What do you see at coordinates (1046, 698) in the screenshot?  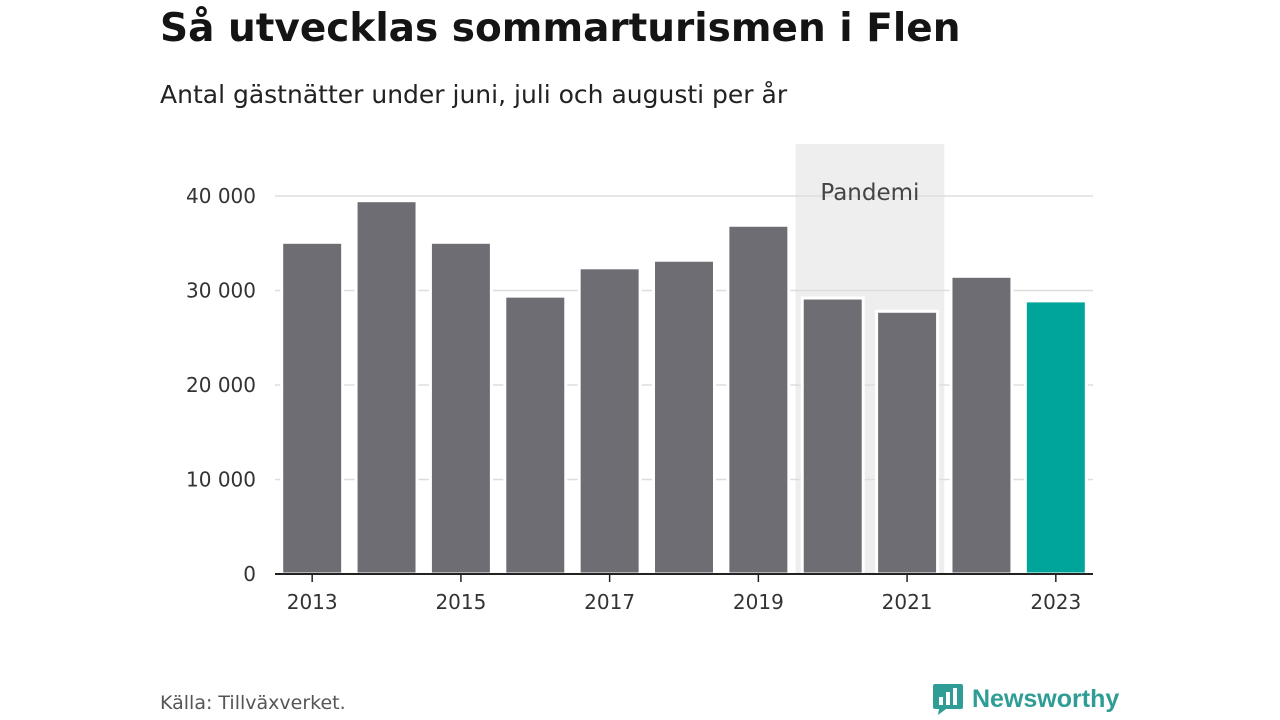 I see `brand-name: Newsworthy` at bounding box center [1046, 698].